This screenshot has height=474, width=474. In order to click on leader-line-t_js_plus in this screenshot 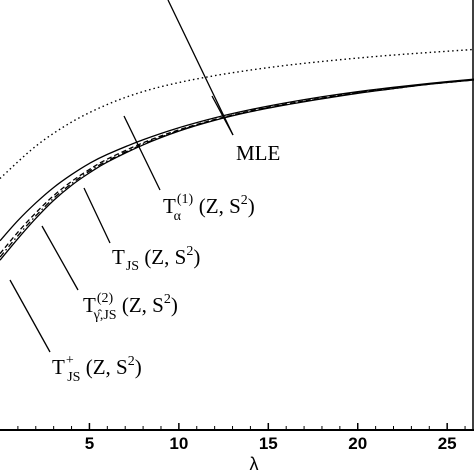, I will do `click(30, 316)`.